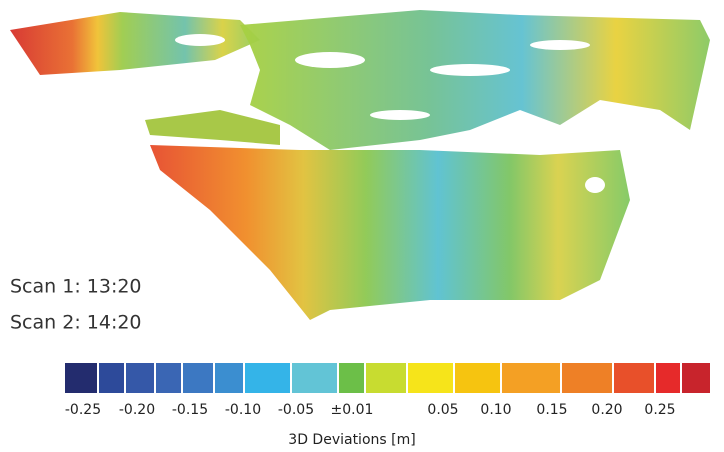 The width and height of the screenshot is (724, 452). Describe the element at coordinates (659, 410) in the screenshot. I see `colorbar-label: 0.25` at that location.